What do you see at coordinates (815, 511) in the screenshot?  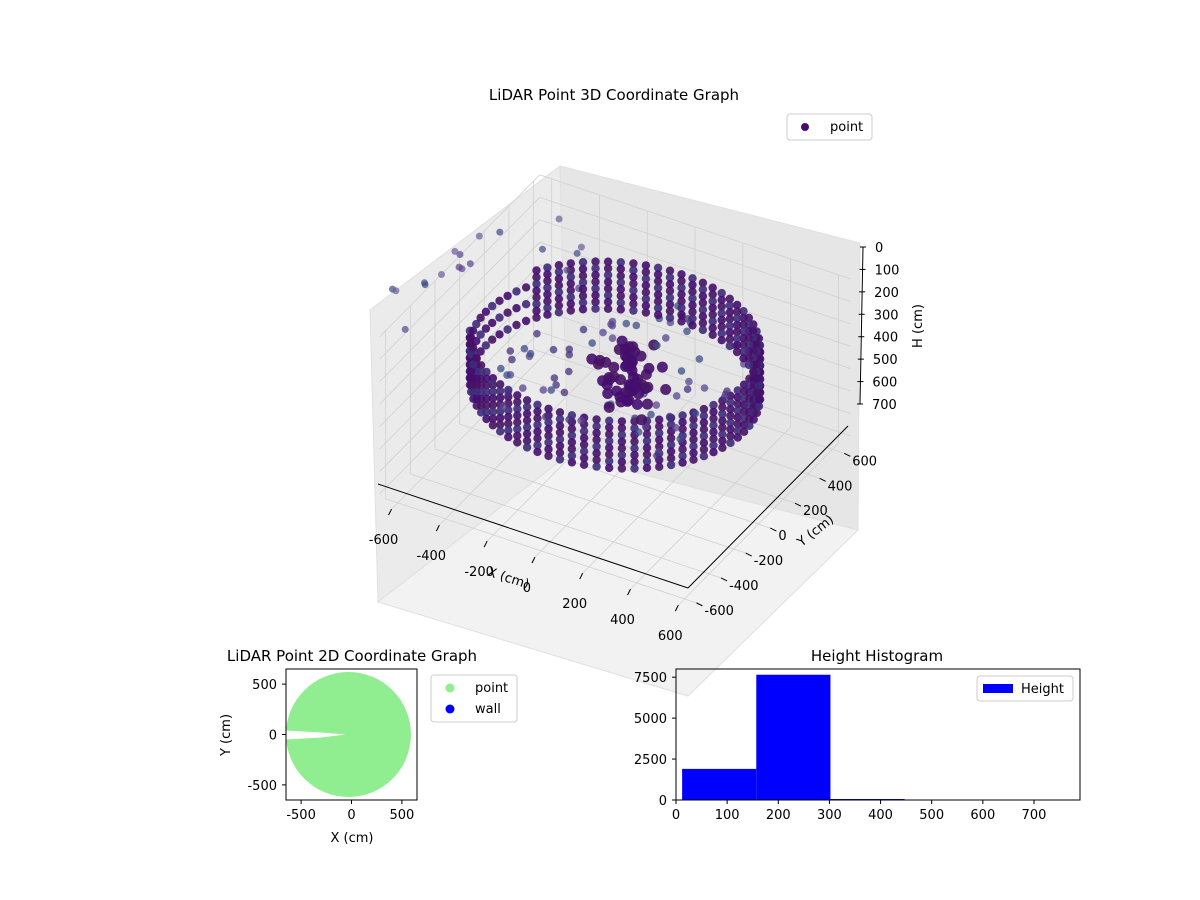 I see `y-tick-label: 200` at bounding box center [815, 511].